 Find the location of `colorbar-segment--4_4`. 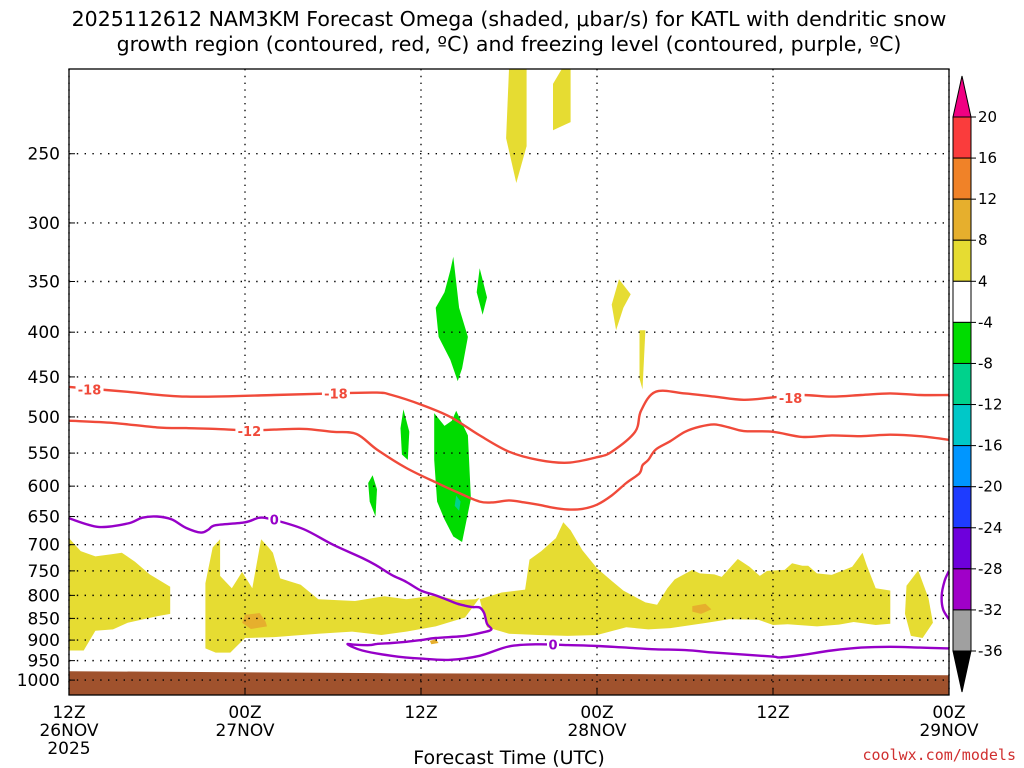

colorbar-segment--4_4 is located at coordinates (962, 301).